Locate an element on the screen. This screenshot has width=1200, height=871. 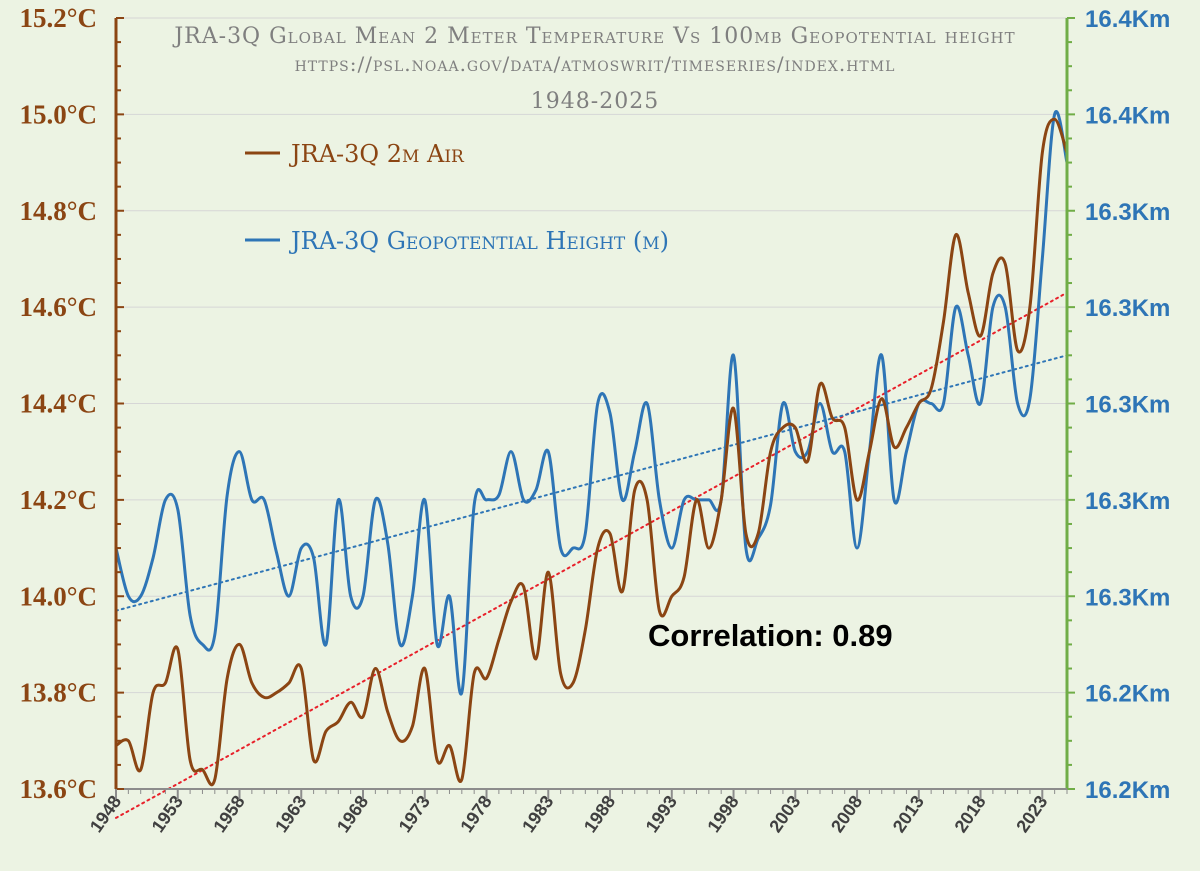
left-tick-label: 14.8°C is located at coordinates (58, 211).